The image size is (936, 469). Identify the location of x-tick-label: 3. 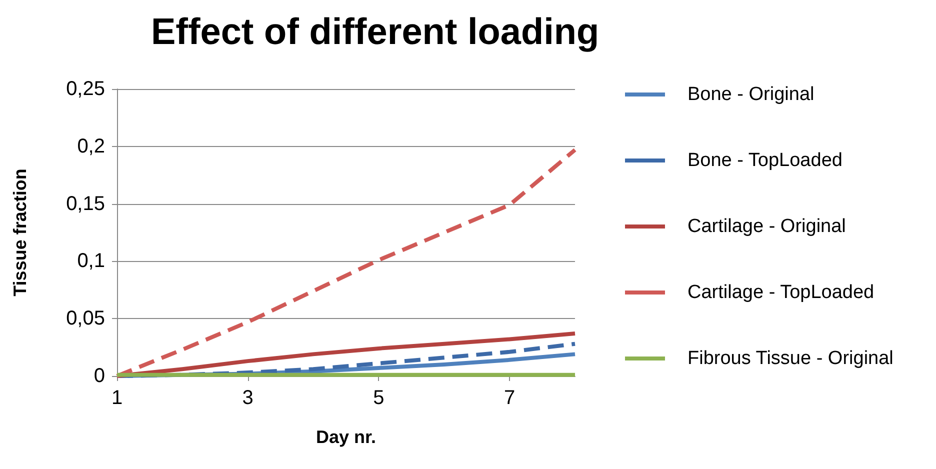
(248, 398).